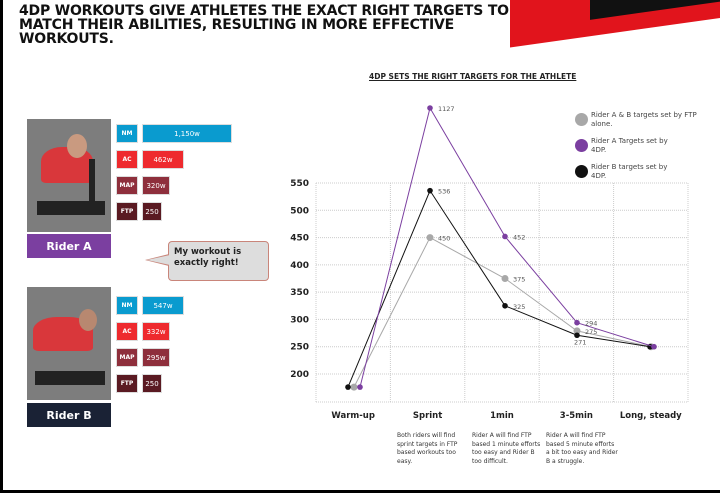 The height and width of the screenshot is (493, 720). What do you see at coordinates (427, 416) in the screenshot?
I see `x-tick-label: Sprint` at bounding box center [427, 416].